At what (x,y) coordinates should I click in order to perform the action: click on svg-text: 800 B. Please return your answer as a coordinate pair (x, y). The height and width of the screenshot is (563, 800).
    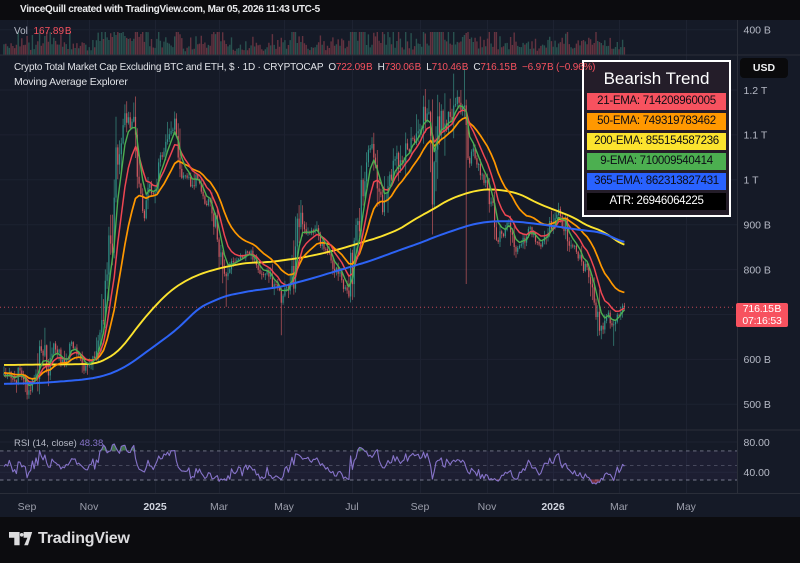
    Looking at the image, I should click on (757, 270).